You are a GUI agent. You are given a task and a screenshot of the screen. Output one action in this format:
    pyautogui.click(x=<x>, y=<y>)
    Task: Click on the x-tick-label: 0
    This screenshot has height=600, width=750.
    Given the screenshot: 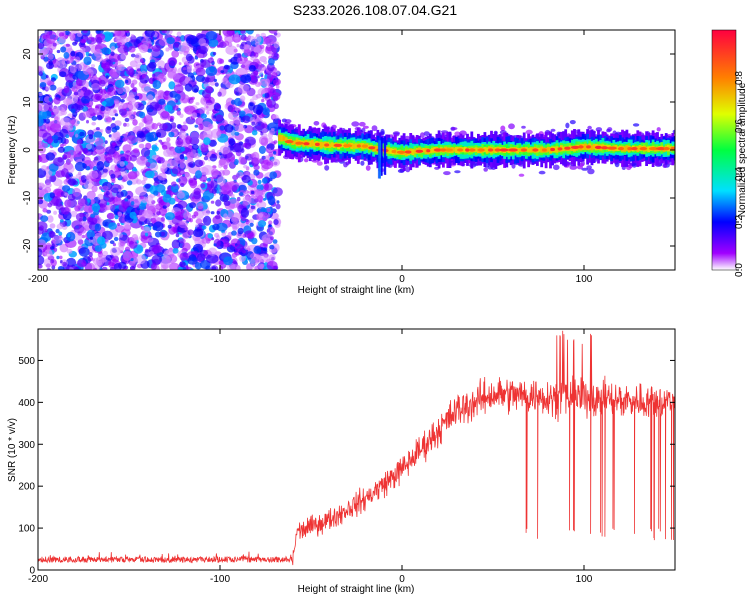 What is the action you would take?
    pyautogui.click(x=402, y=579)
    